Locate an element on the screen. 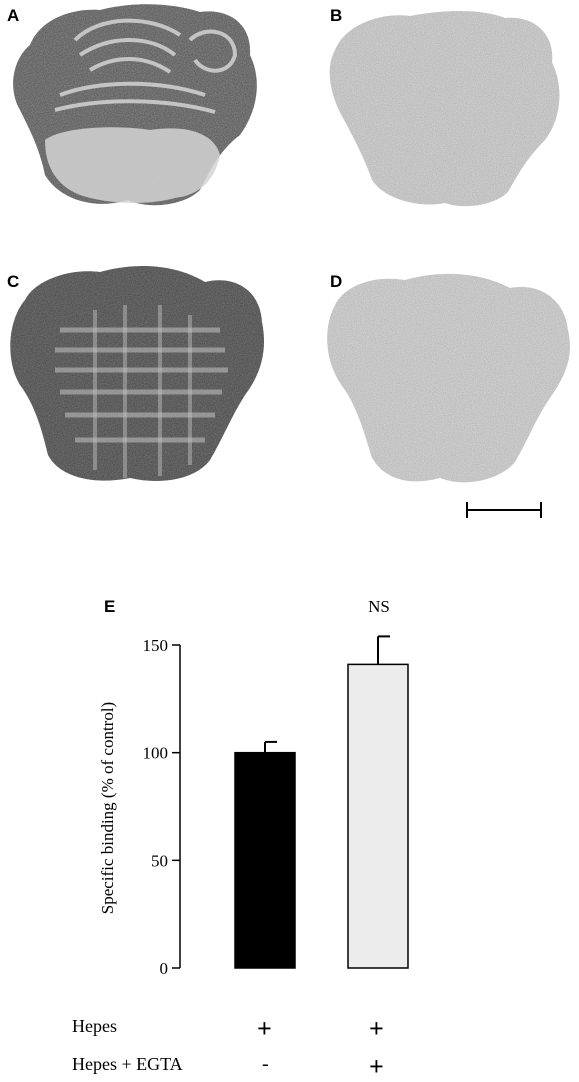 The image size is (579, 1082). sign-hepes-bar1: + is located at coordinates (264, 1028).